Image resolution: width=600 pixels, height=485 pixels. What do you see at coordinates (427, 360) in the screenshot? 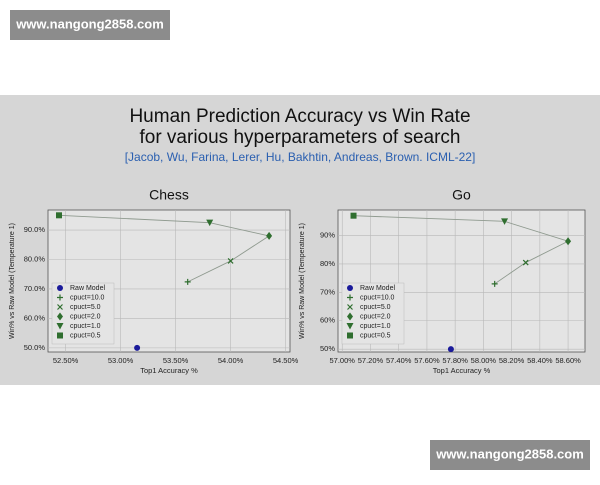
I see `x-tick-label: 57.60%` at bounding box center [427, 360].